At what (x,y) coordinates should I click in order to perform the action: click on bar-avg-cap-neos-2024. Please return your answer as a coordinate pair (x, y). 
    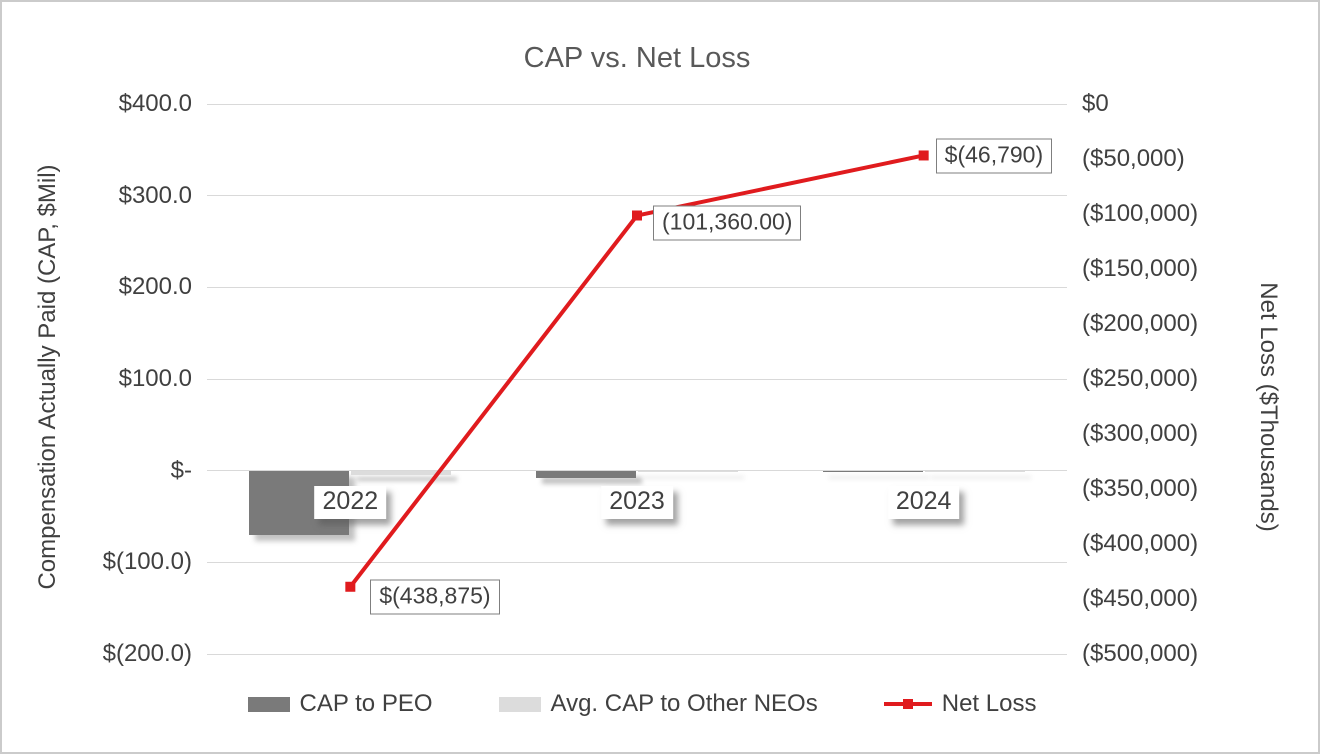
    Looking at the image, I should click on (974, 471).